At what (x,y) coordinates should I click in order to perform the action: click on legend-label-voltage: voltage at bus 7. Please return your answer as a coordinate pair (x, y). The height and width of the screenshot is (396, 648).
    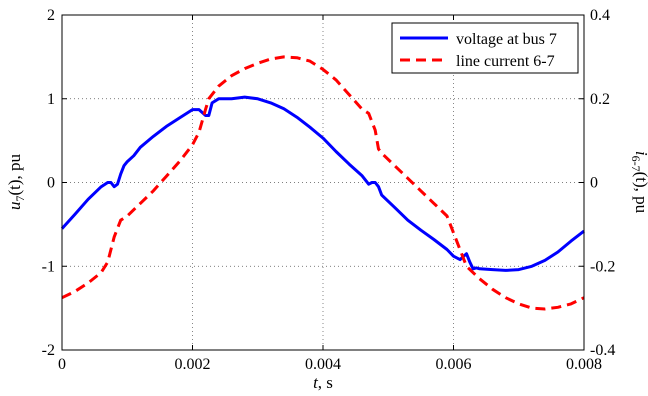
    Looking at the image, I should click on (506, 39).